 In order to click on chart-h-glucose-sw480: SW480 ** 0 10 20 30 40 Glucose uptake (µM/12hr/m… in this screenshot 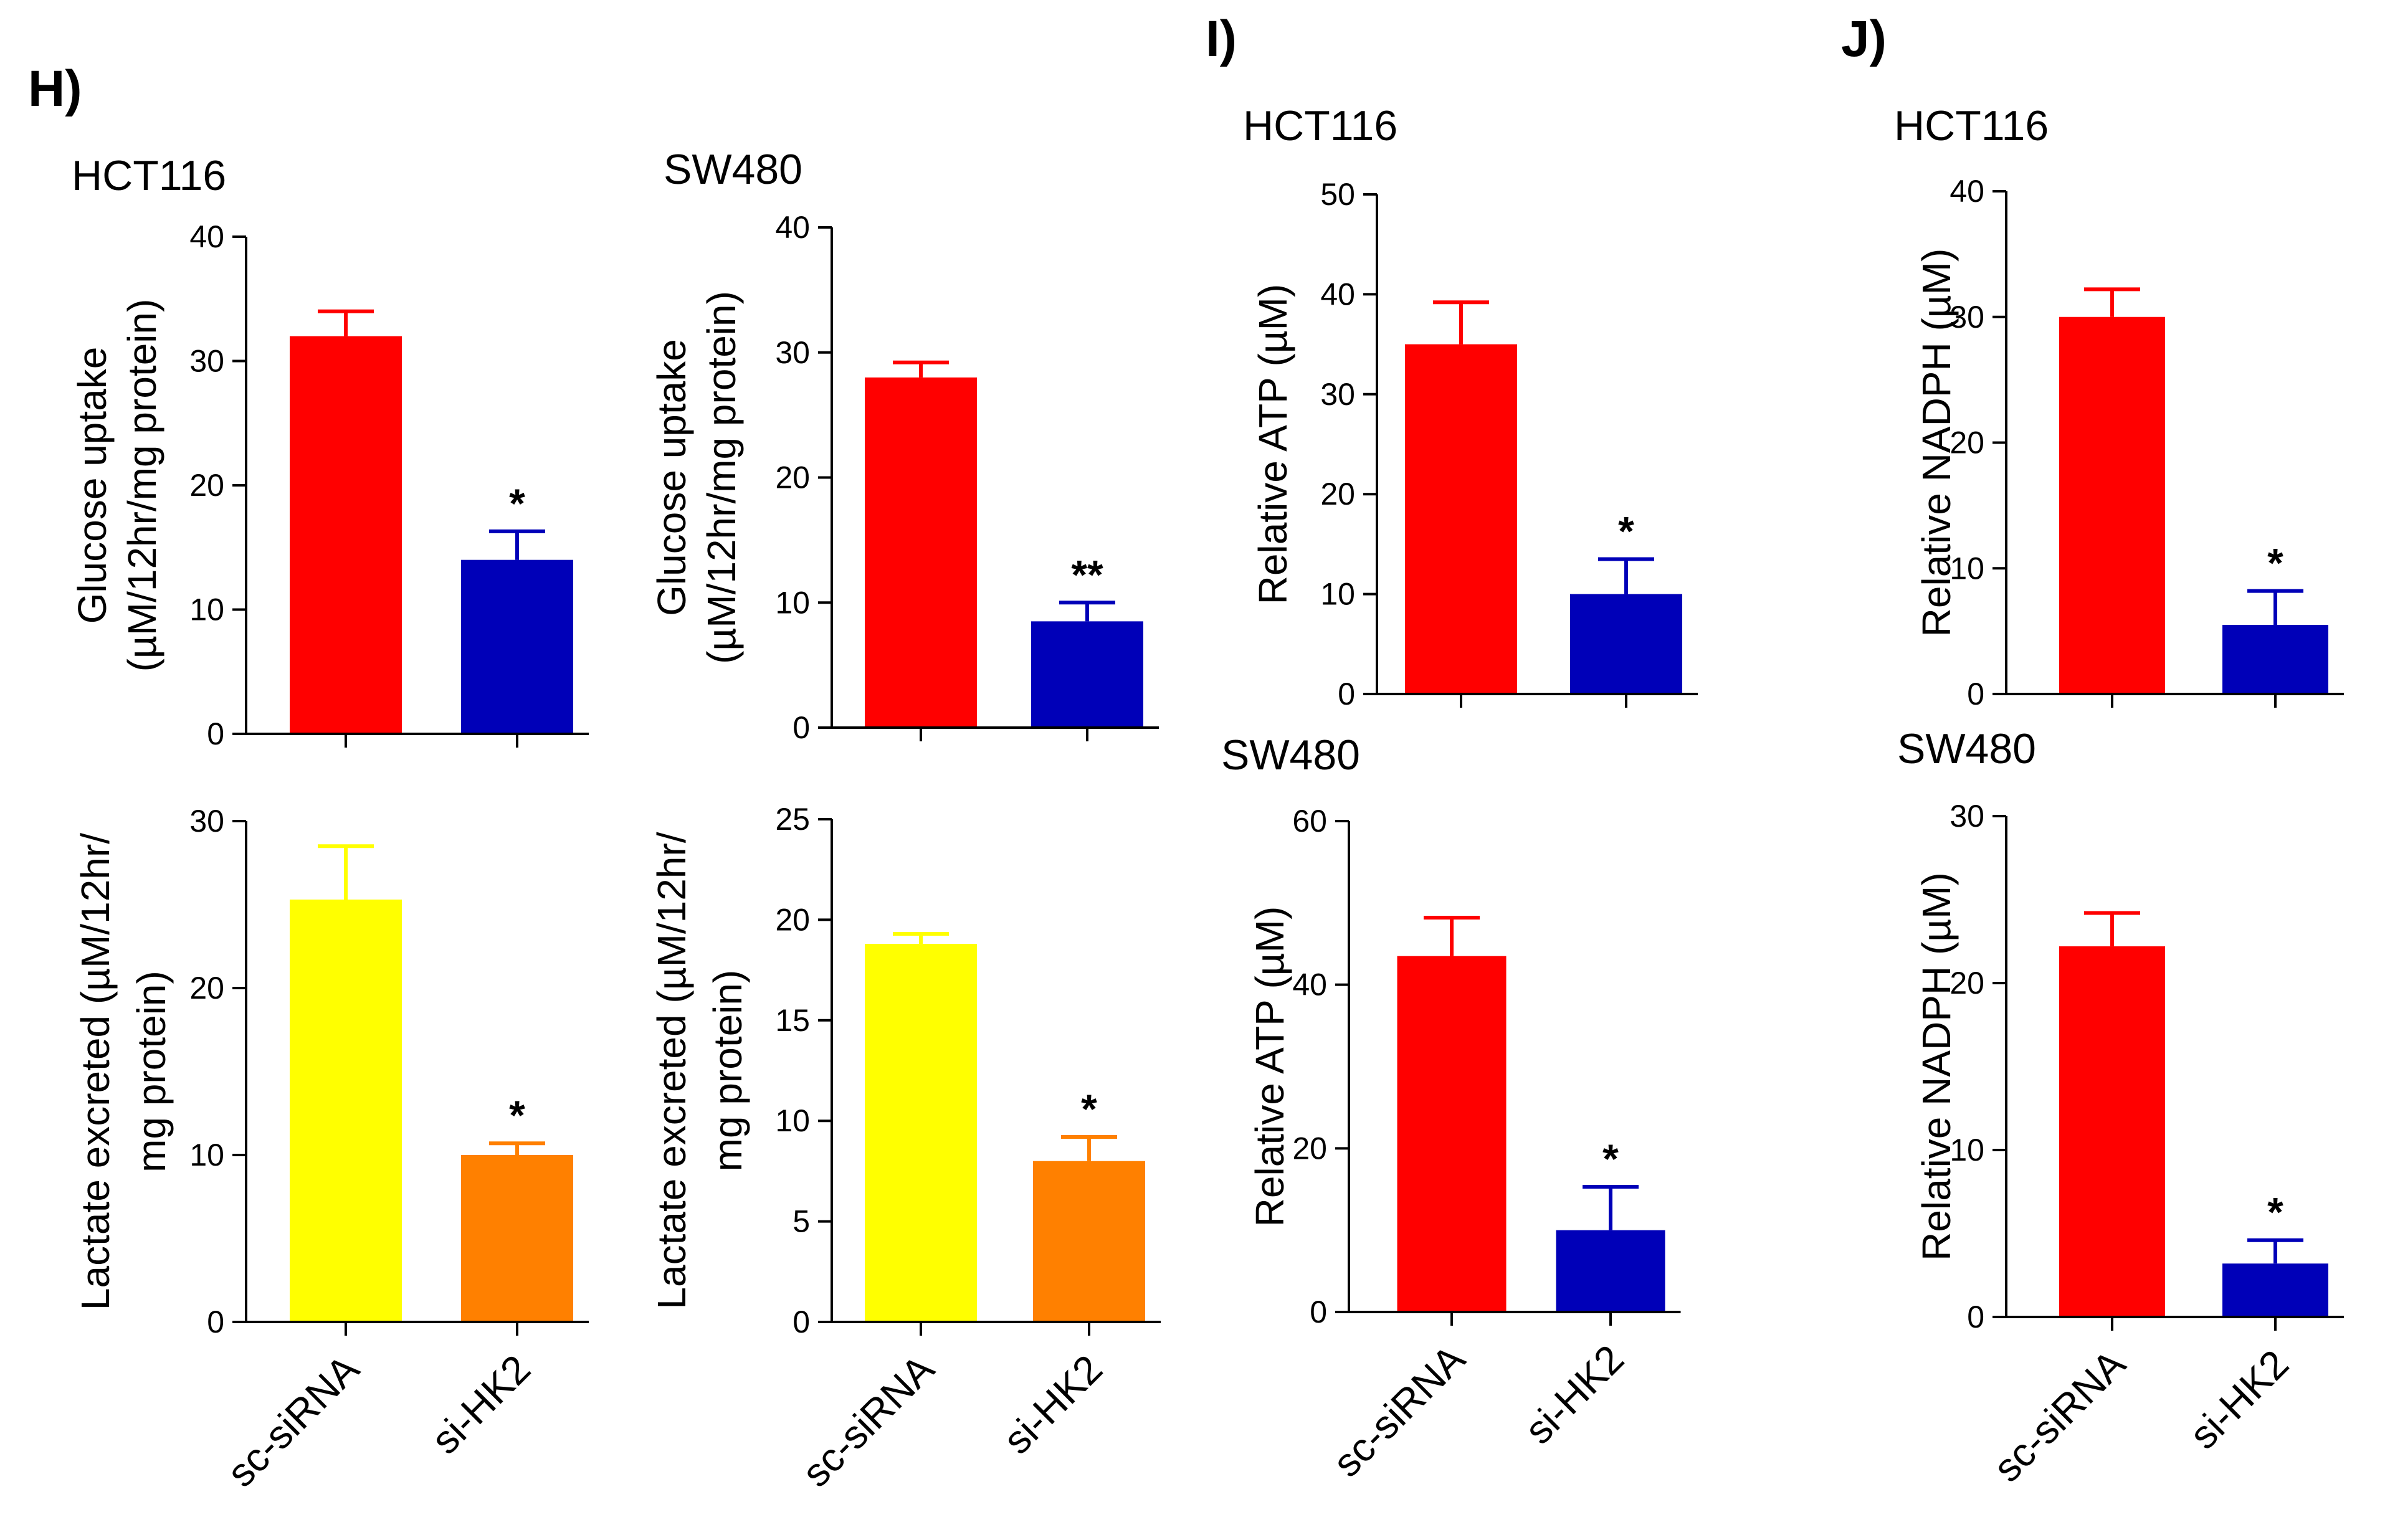, I will do `click(904, 445)`.